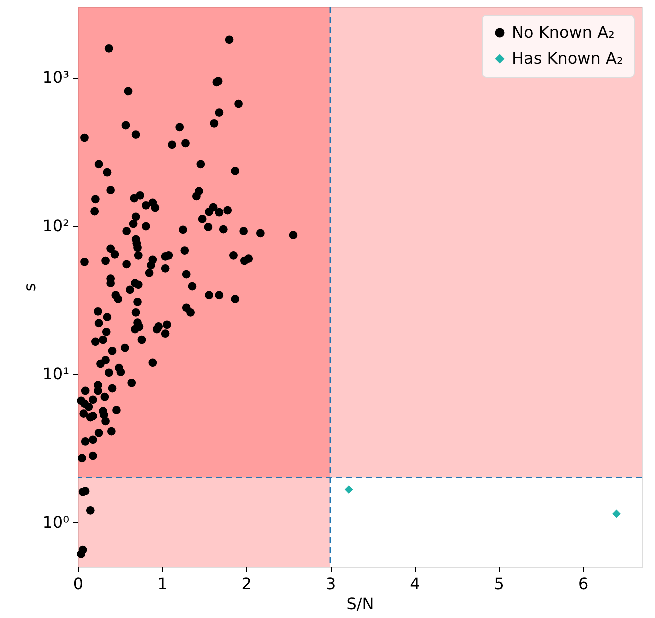  What do you see at coordinates (415, 584) in the screenshot?
I see `x-tick-label: 4` at bounding box center [415, 584].